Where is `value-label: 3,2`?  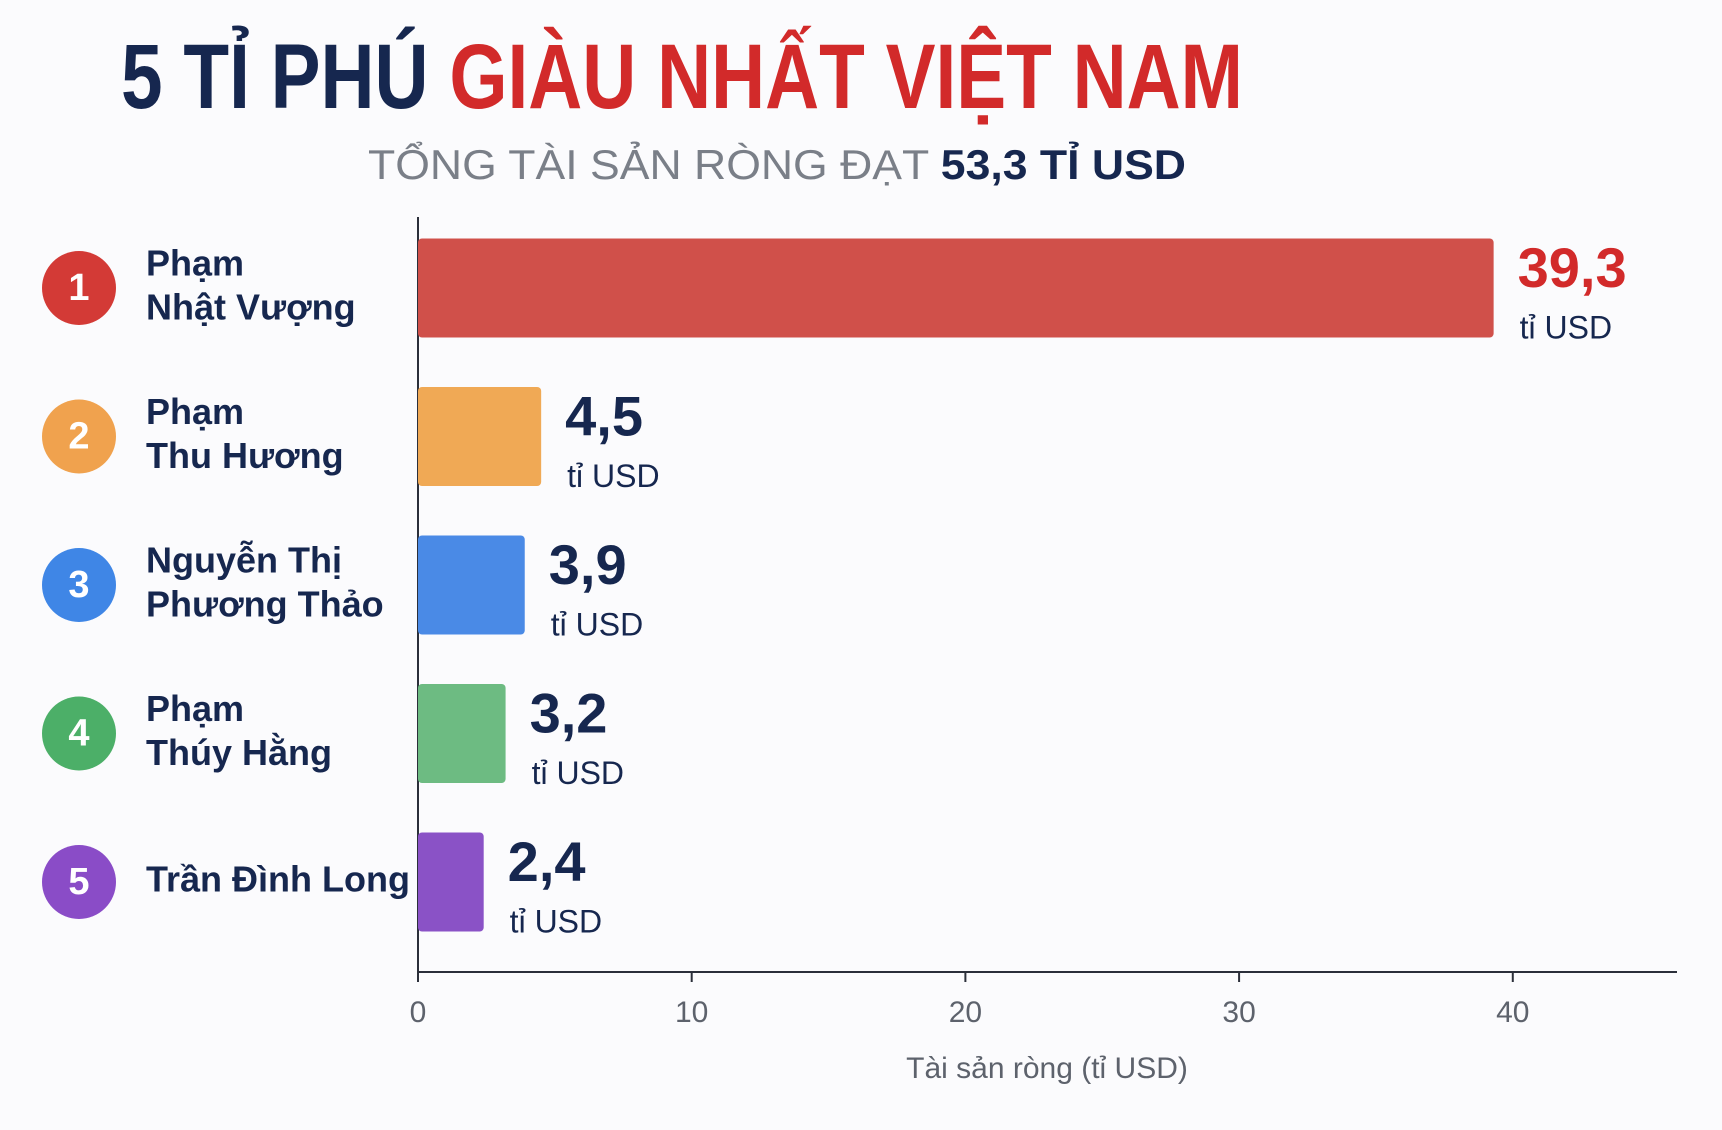 value-label: 3,2 is located at coordinates (569, 712).